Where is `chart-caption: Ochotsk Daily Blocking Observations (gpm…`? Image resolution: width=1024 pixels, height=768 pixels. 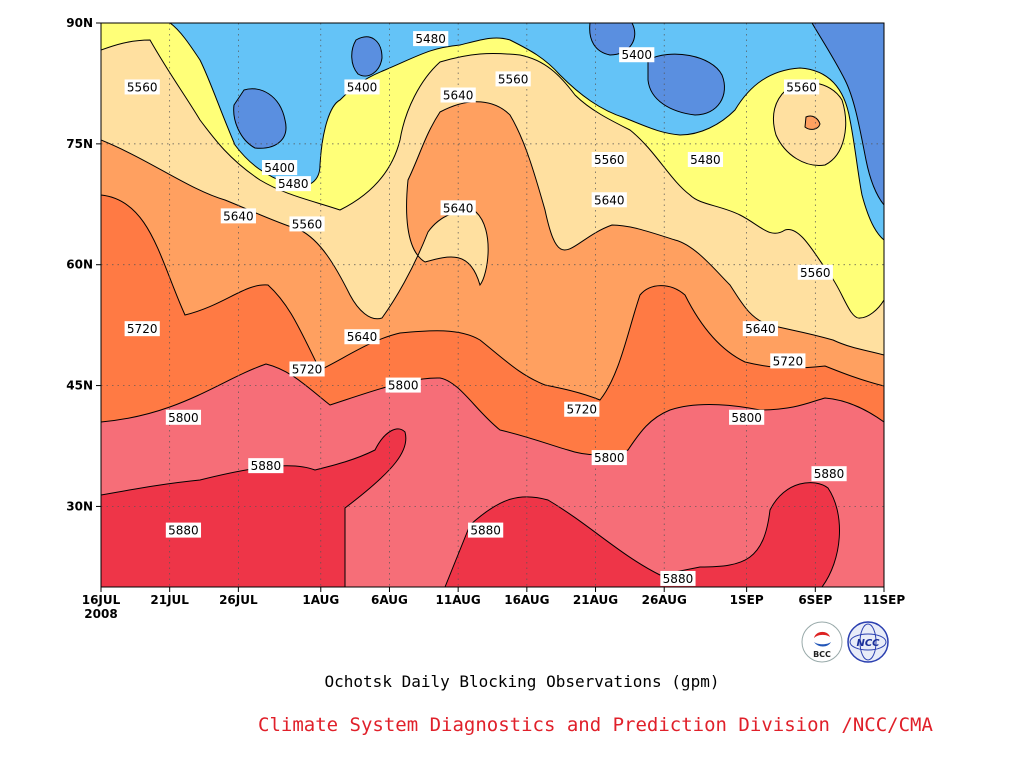
chart-caption: Ochotsk Daily Blocking Observations (gpm… is located at coordinates (522, 681).